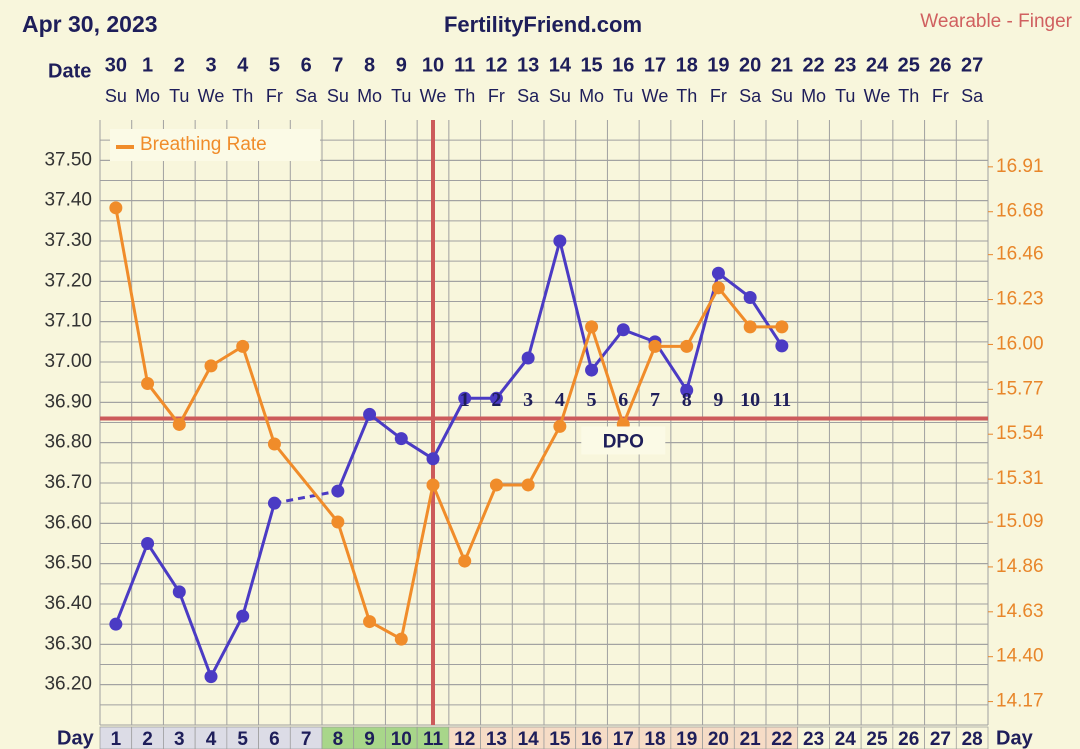 The height and width of the screenshot is (749, 1080). I want to click on x-tick-label: 14, so click(529, 739).